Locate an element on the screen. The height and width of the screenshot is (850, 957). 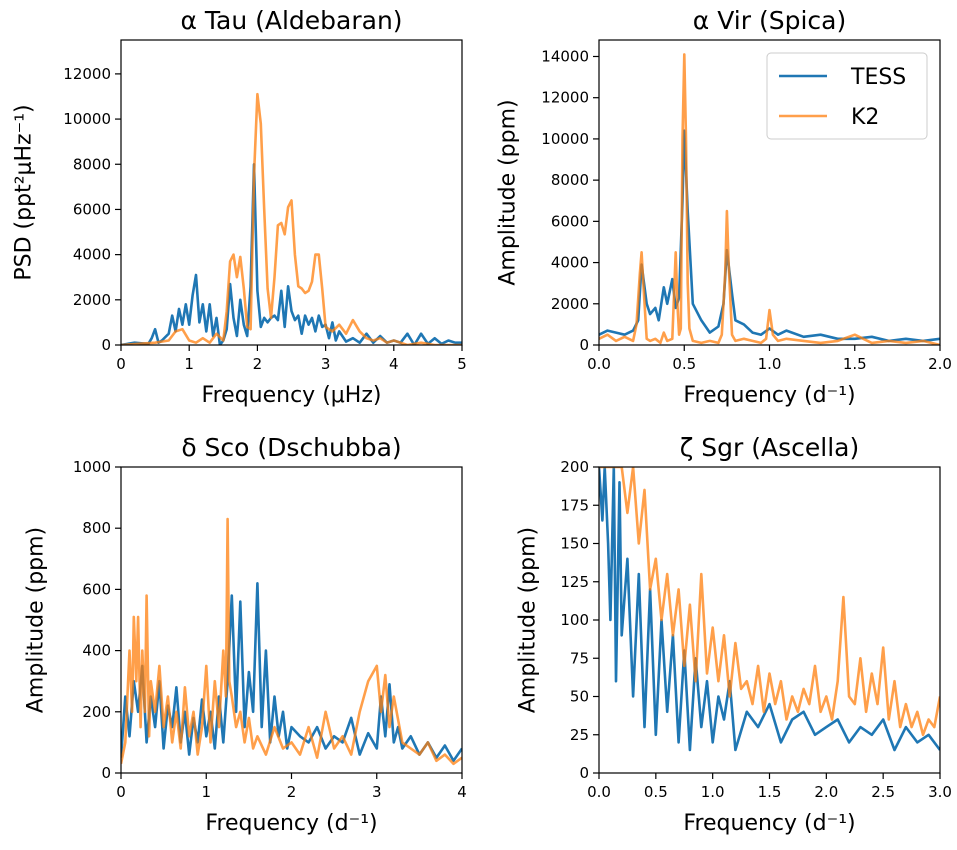
y-tick-label: 600 is located at coordinates (96, 589).